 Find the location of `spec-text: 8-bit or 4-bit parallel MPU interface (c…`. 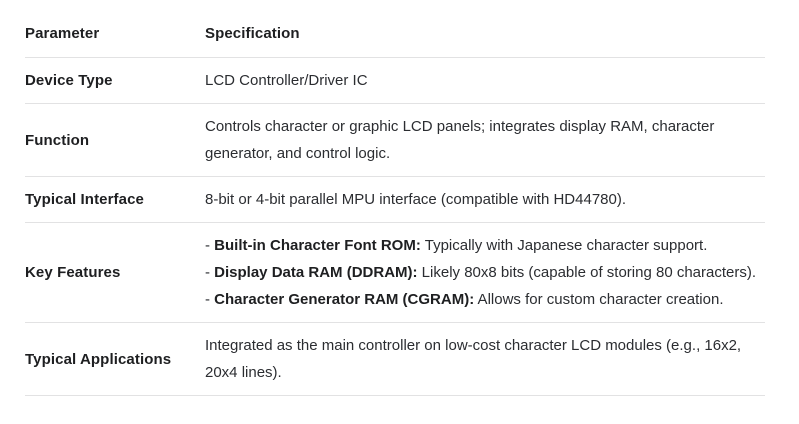

spec-text: 8-bit or 4-bit parallel MPU interface (c… is located at coordinates (416, 199).